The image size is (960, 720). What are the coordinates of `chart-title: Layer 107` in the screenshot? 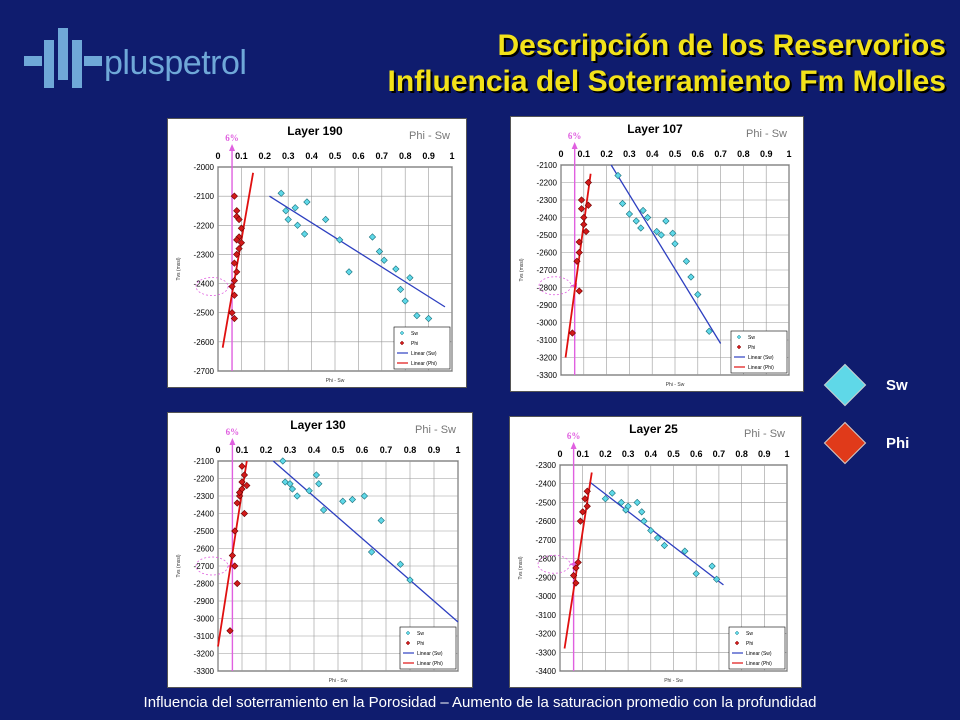 It's located at (655, 129).